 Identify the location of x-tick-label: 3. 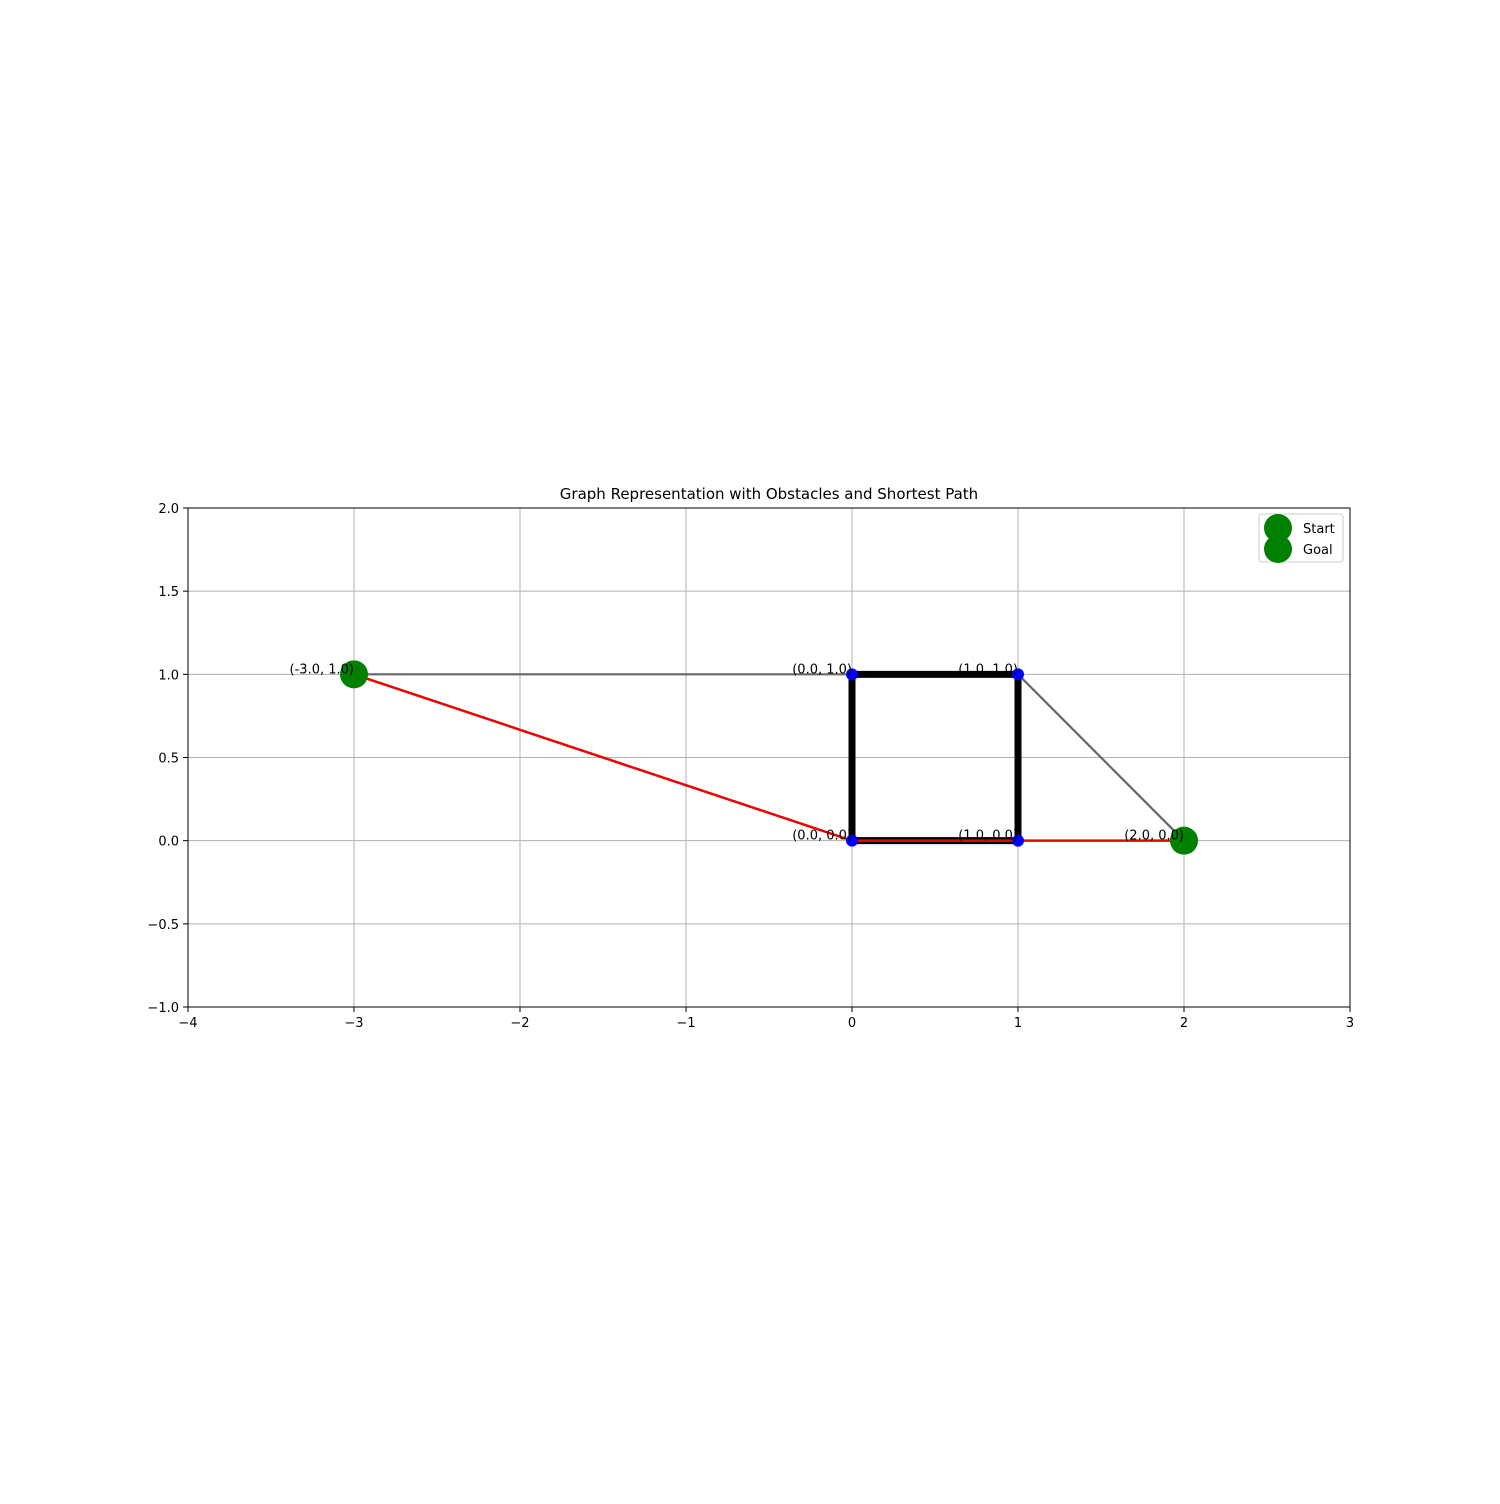
(1350, 1023).